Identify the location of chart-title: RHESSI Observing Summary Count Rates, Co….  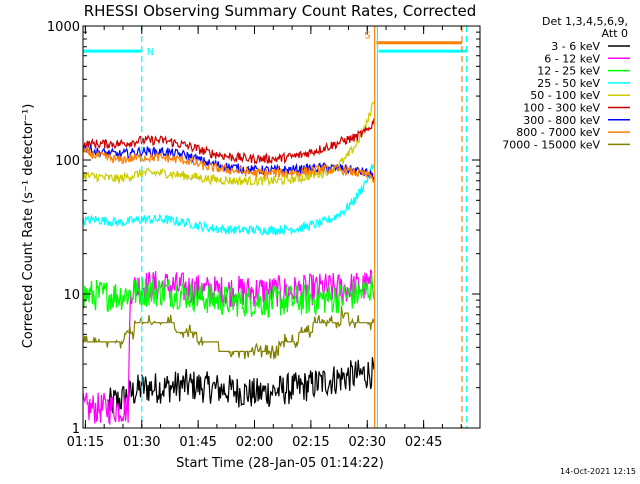
(280, 11).